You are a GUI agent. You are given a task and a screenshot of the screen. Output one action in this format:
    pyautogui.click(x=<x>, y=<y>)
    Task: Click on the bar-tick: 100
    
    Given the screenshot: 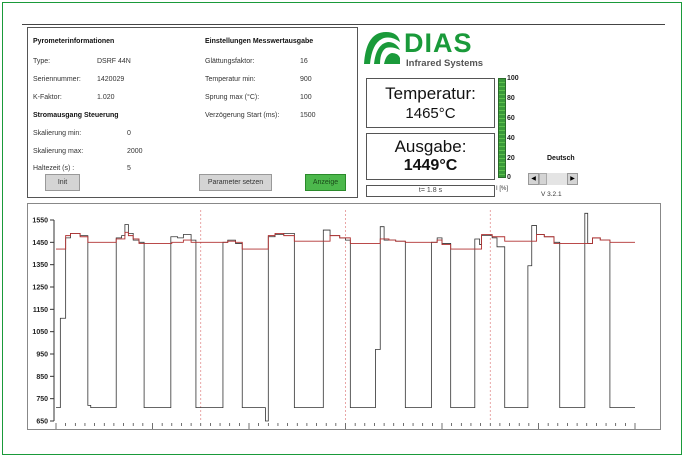 What is the action you would take?
    pyautogui.click(x=513, y=78)
    